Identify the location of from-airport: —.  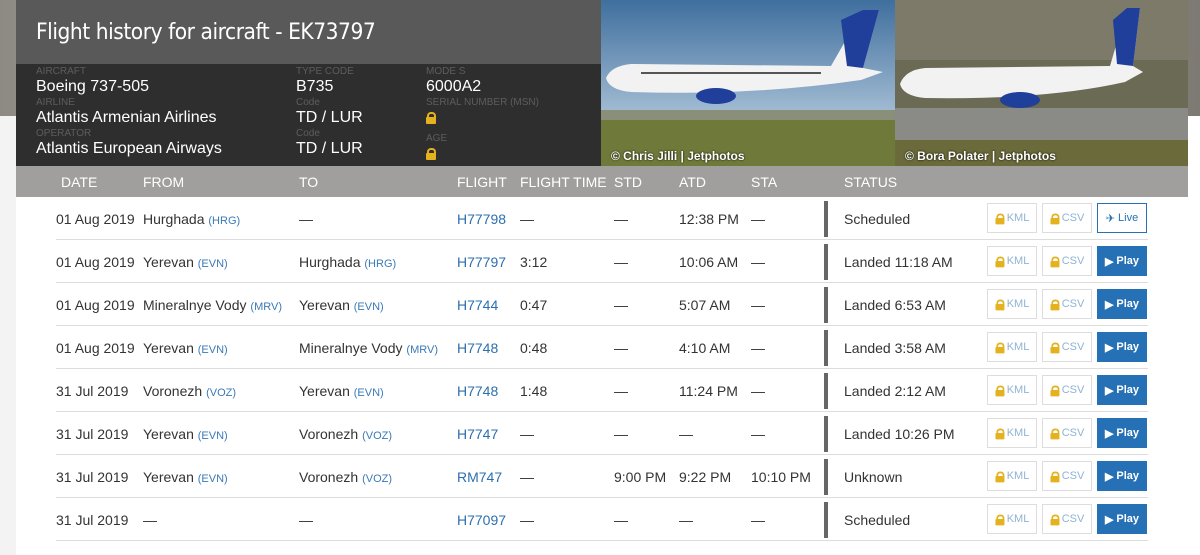
(150, 520).